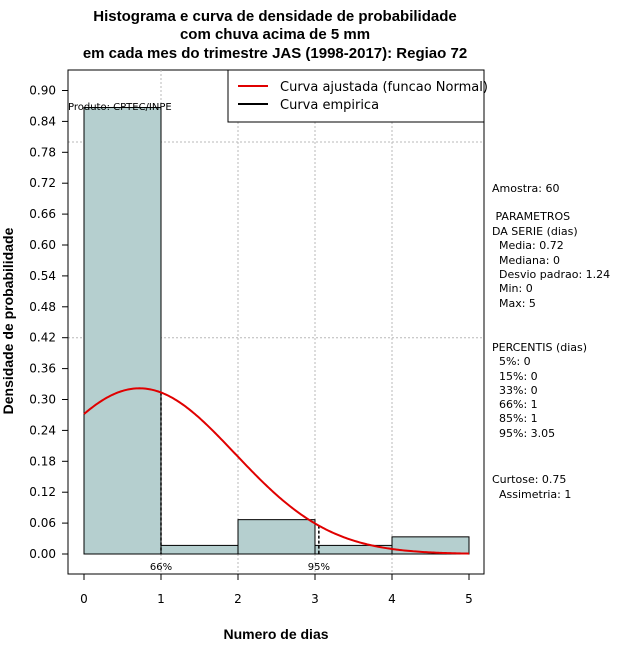  Describe the element at coordinates (523, 433) in the screenshot. I see `stats-line-14: 95%: 3.05` at that location.